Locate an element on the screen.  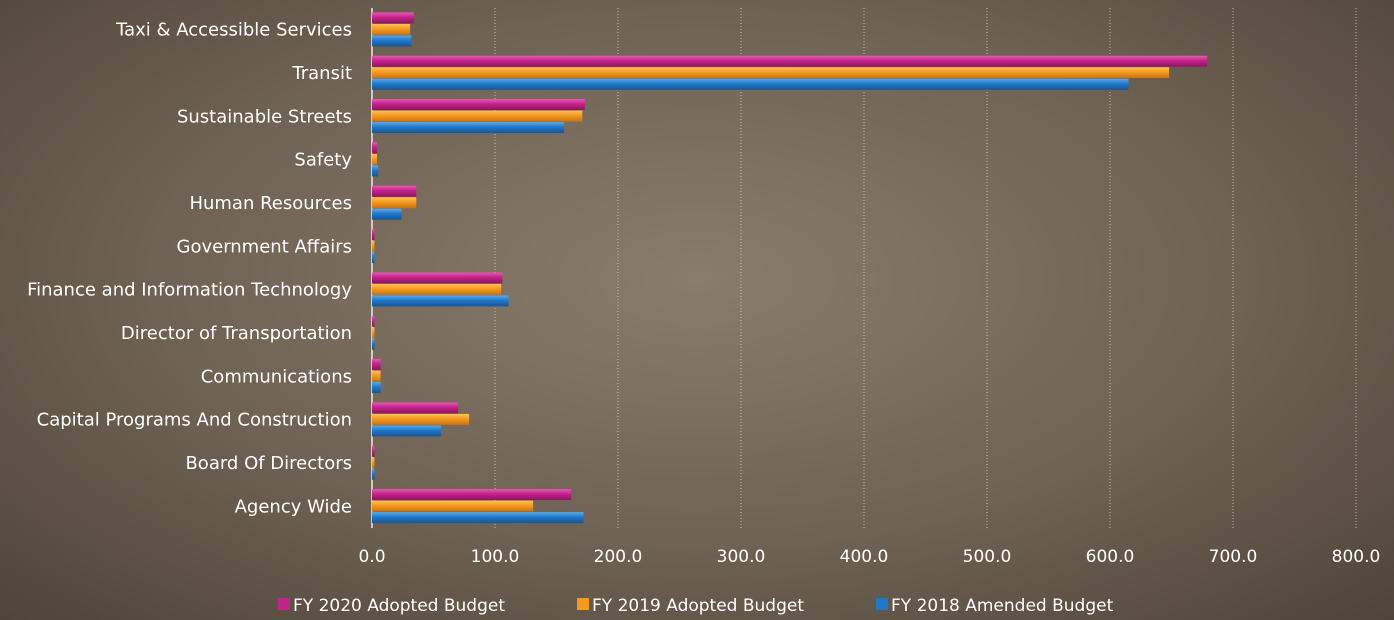
x-tick-label: 100.0 is located at coordinates (495, 557).